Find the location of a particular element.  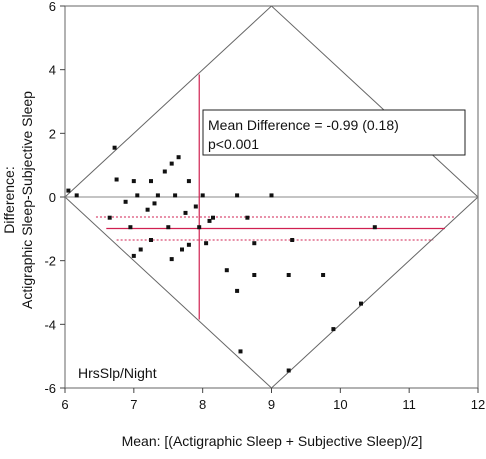

y-tick-label: 4 is located at coordinates (52, 70).